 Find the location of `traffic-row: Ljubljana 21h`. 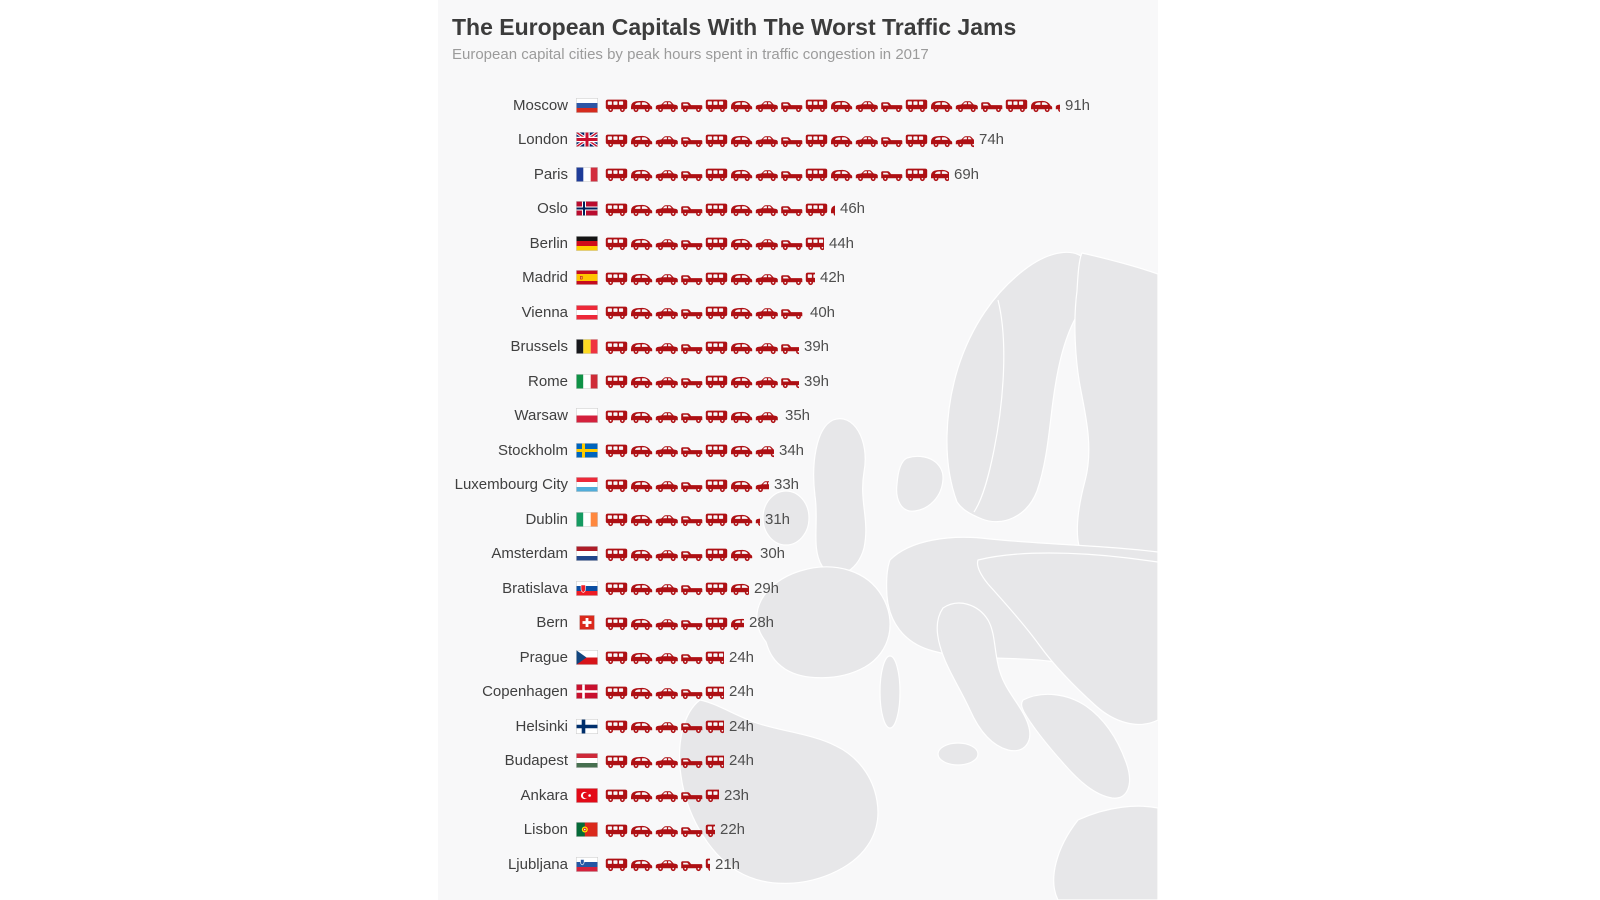

traffic-row: Ljubljana 21h is located at coordinates (798, 864).